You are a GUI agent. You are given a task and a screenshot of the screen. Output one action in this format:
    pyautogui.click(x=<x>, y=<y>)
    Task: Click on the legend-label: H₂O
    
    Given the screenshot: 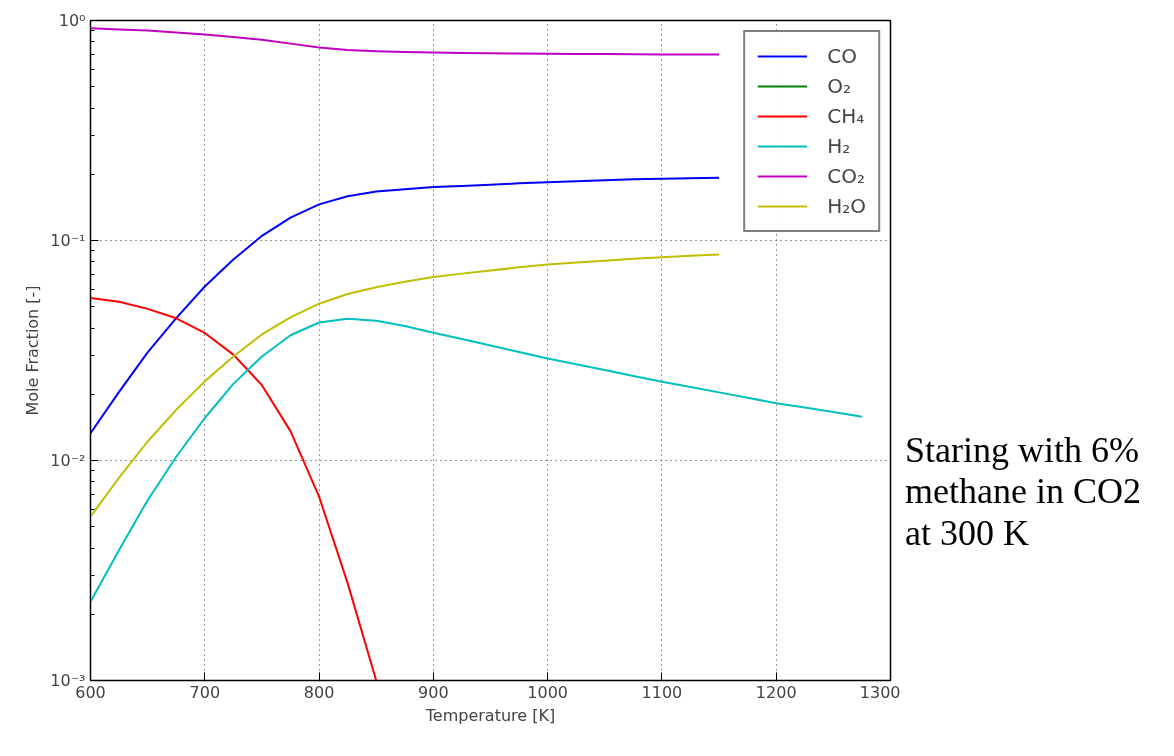 What is the action you would take?
    pyautogui.click(x=846, y=206)
    